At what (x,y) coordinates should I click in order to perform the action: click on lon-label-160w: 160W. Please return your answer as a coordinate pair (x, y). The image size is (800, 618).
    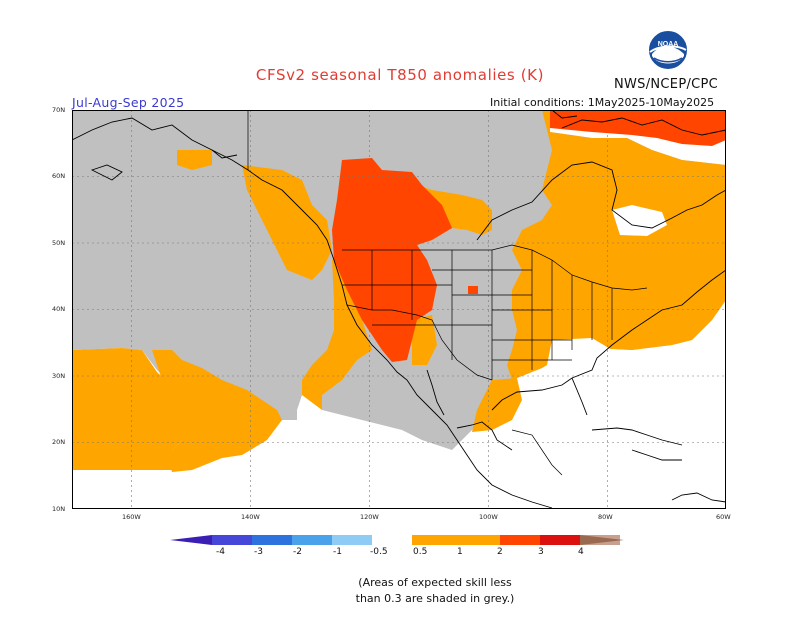
    Looking at the image, I should click on (131, 517).